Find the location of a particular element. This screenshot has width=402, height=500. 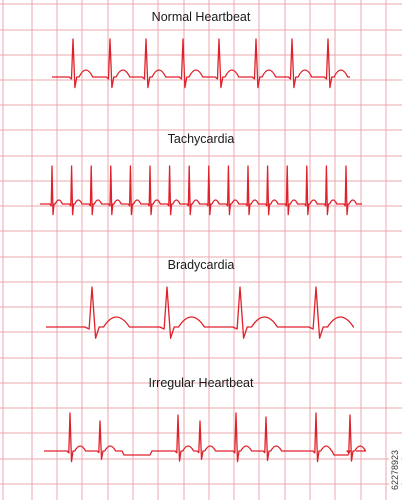

irregular-heartbeat-label: Irregular Heartbeat is located at coordinates (201, 383).